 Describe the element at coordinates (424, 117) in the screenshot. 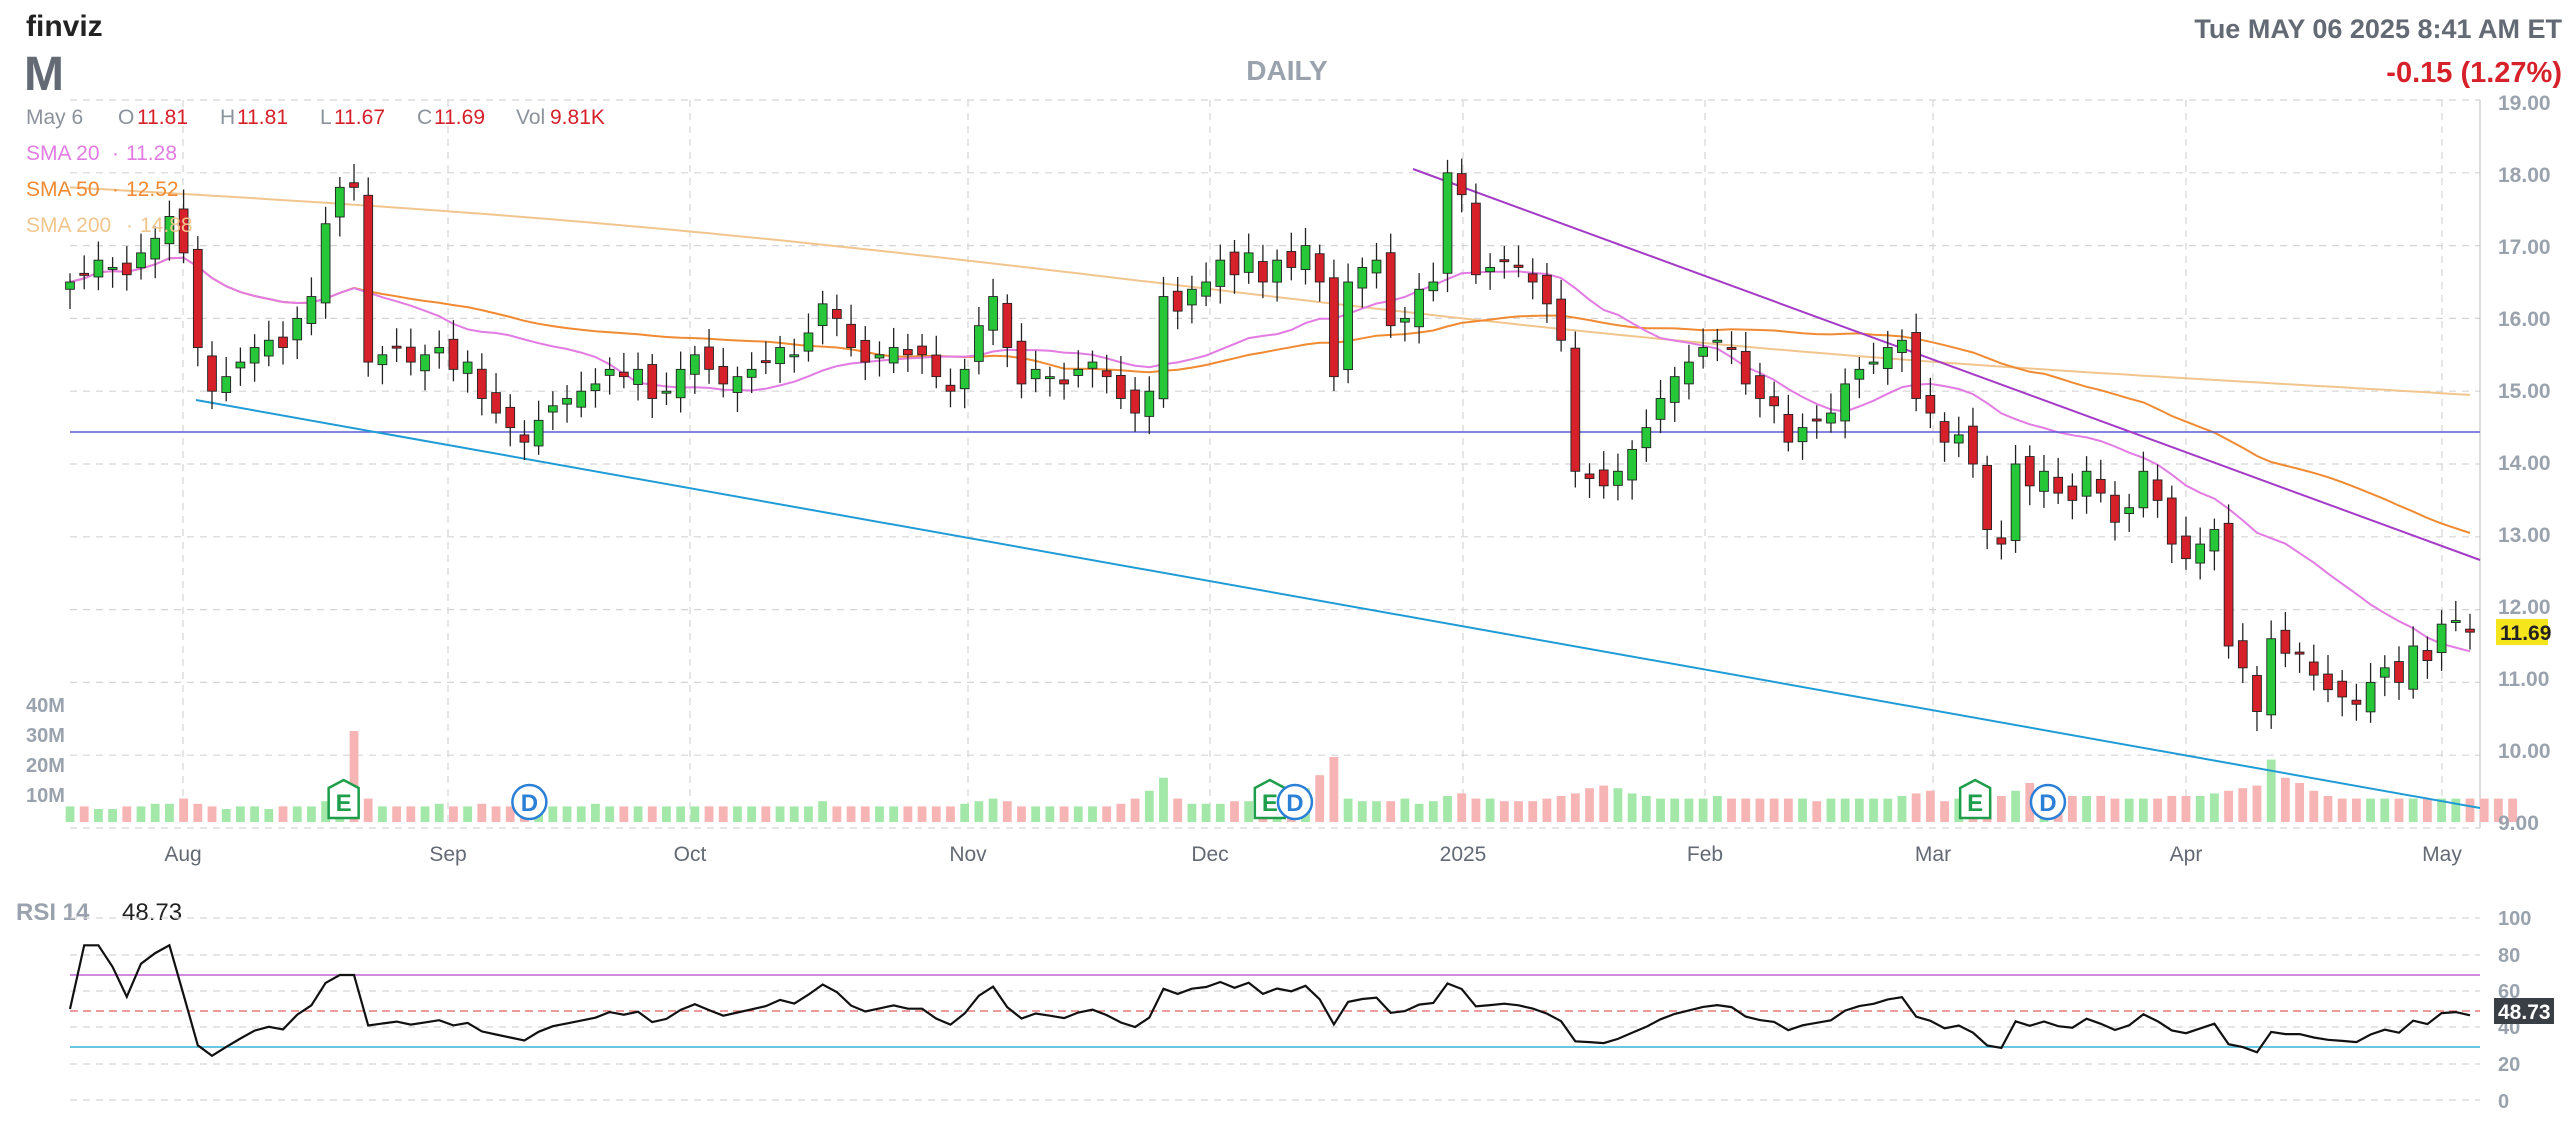

I see `ohlc-close-label: C` at that location.